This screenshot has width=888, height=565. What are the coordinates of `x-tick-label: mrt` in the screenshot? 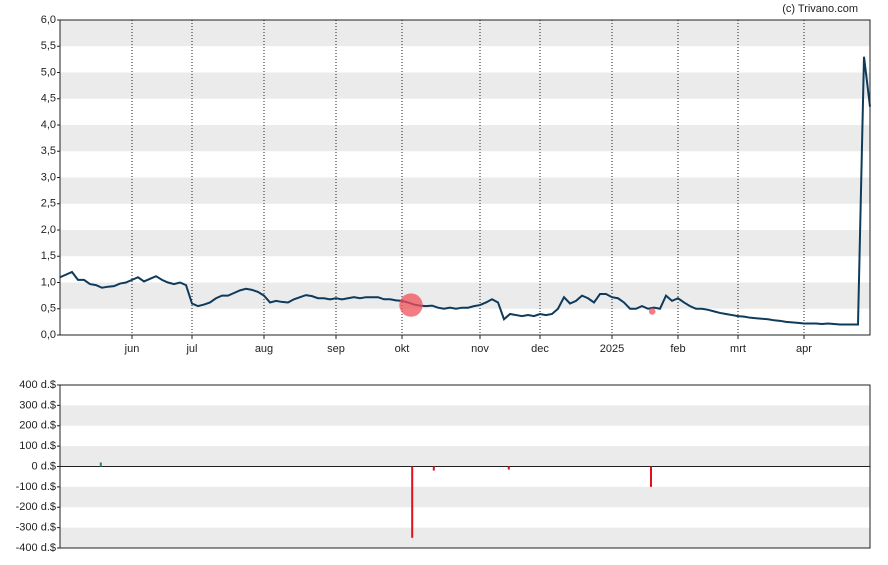 It's located at (738, 349).